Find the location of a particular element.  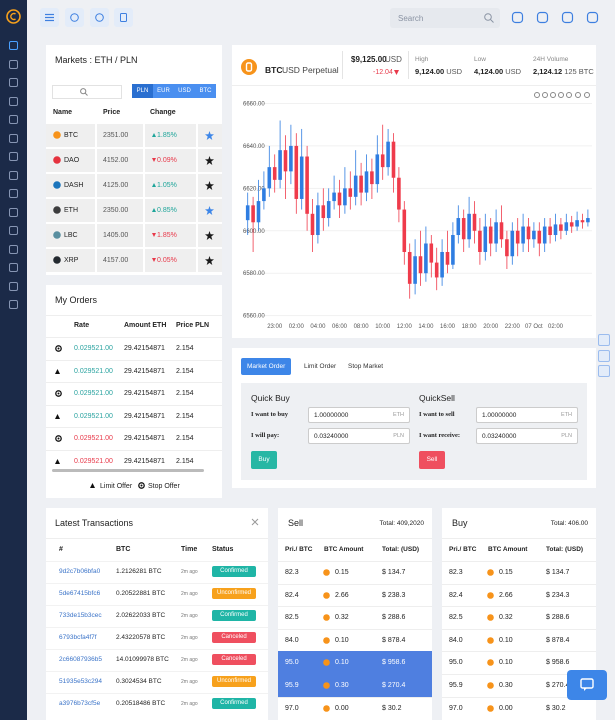

status-badge: Confirmed is located at coordinates (234, 571).